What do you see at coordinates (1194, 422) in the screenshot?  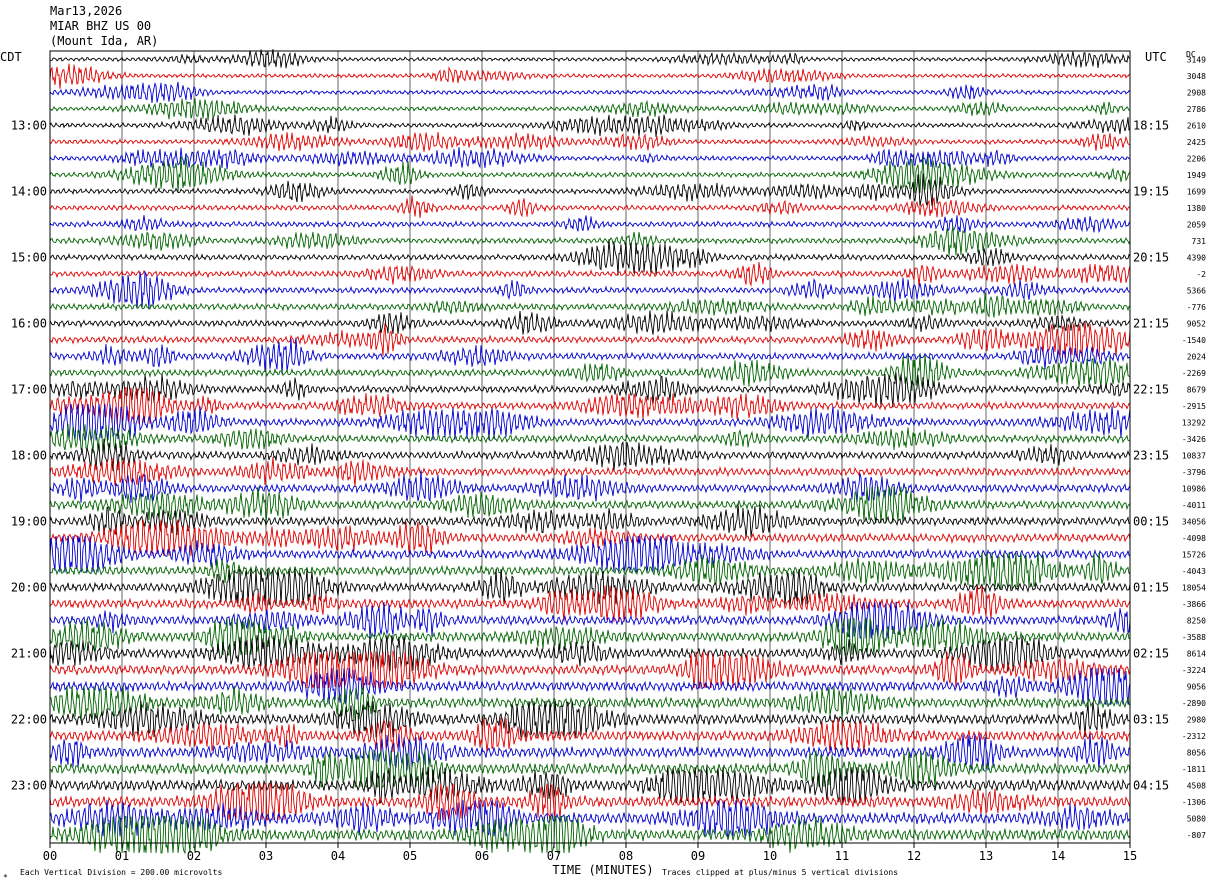 I see `dc-offset-label: 13292` at bounding box center [1194, 422].